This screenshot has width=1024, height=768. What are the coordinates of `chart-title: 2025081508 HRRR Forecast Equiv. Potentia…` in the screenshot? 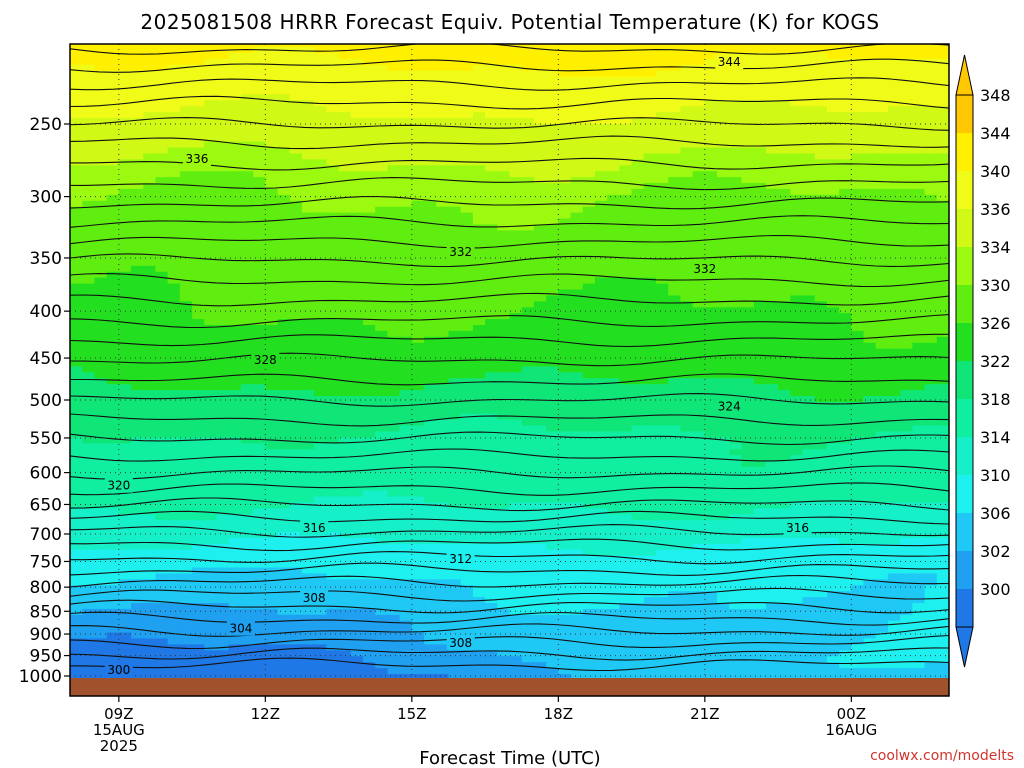 It's located at (509, 22).